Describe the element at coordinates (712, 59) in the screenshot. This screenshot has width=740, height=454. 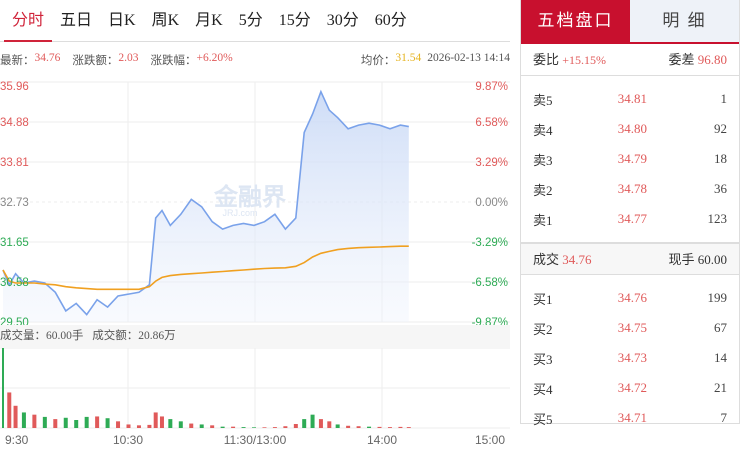
I see `wc-value: 96.80` at that location.